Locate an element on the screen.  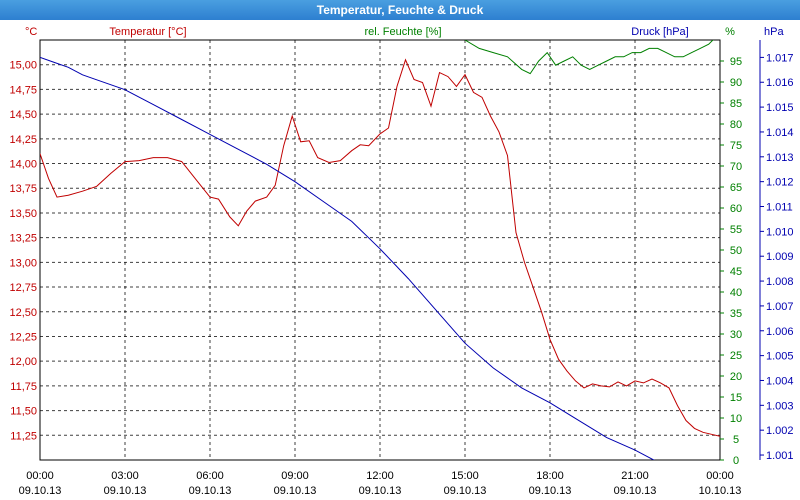
press-tick-label: 1.004 is located at coordinates (780, 381).